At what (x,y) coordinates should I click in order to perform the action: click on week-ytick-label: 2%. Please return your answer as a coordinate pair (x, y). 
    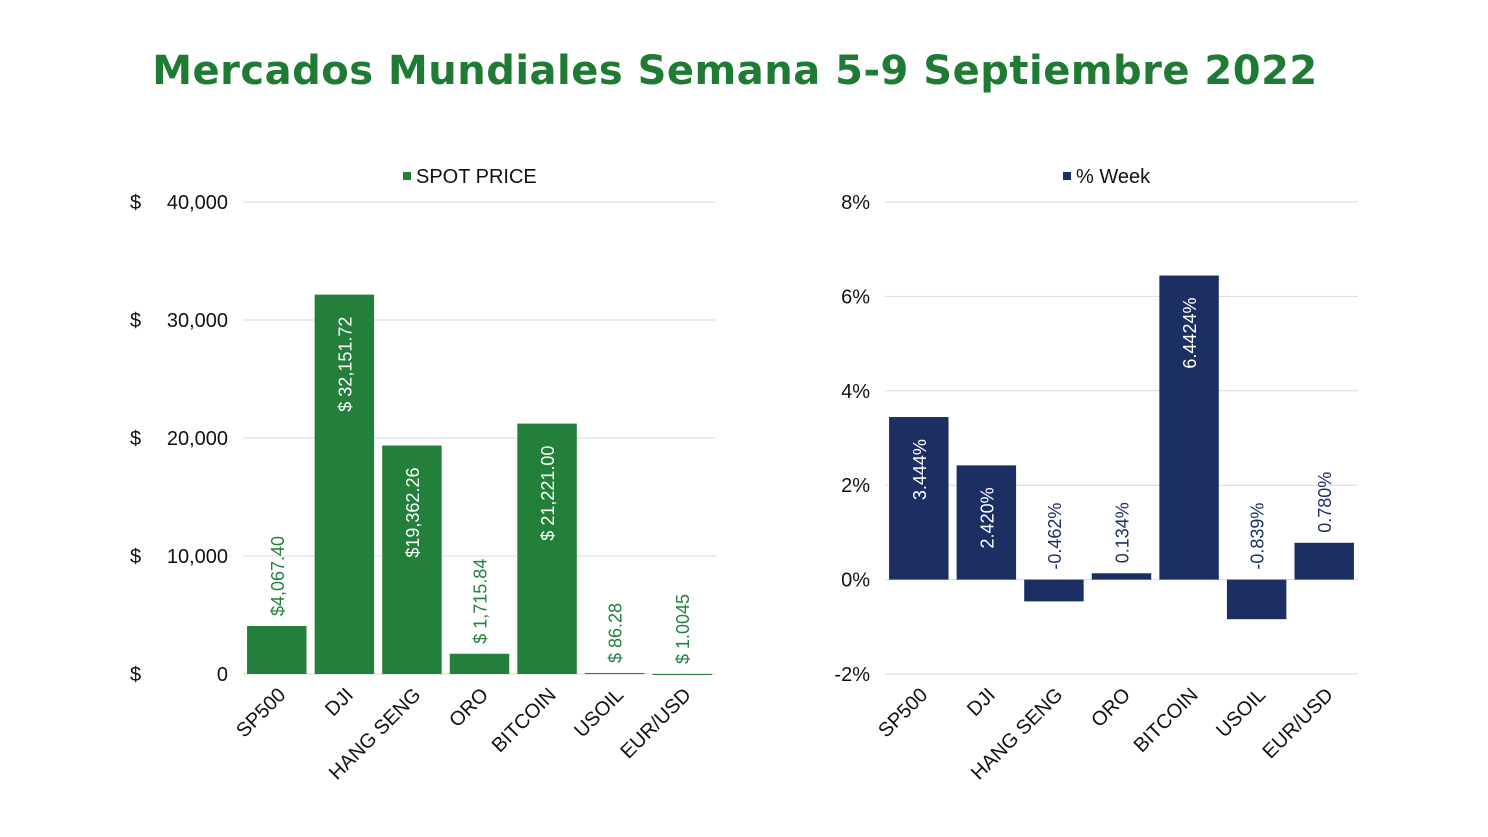
    Looking at the image, I should click on (855, 486).